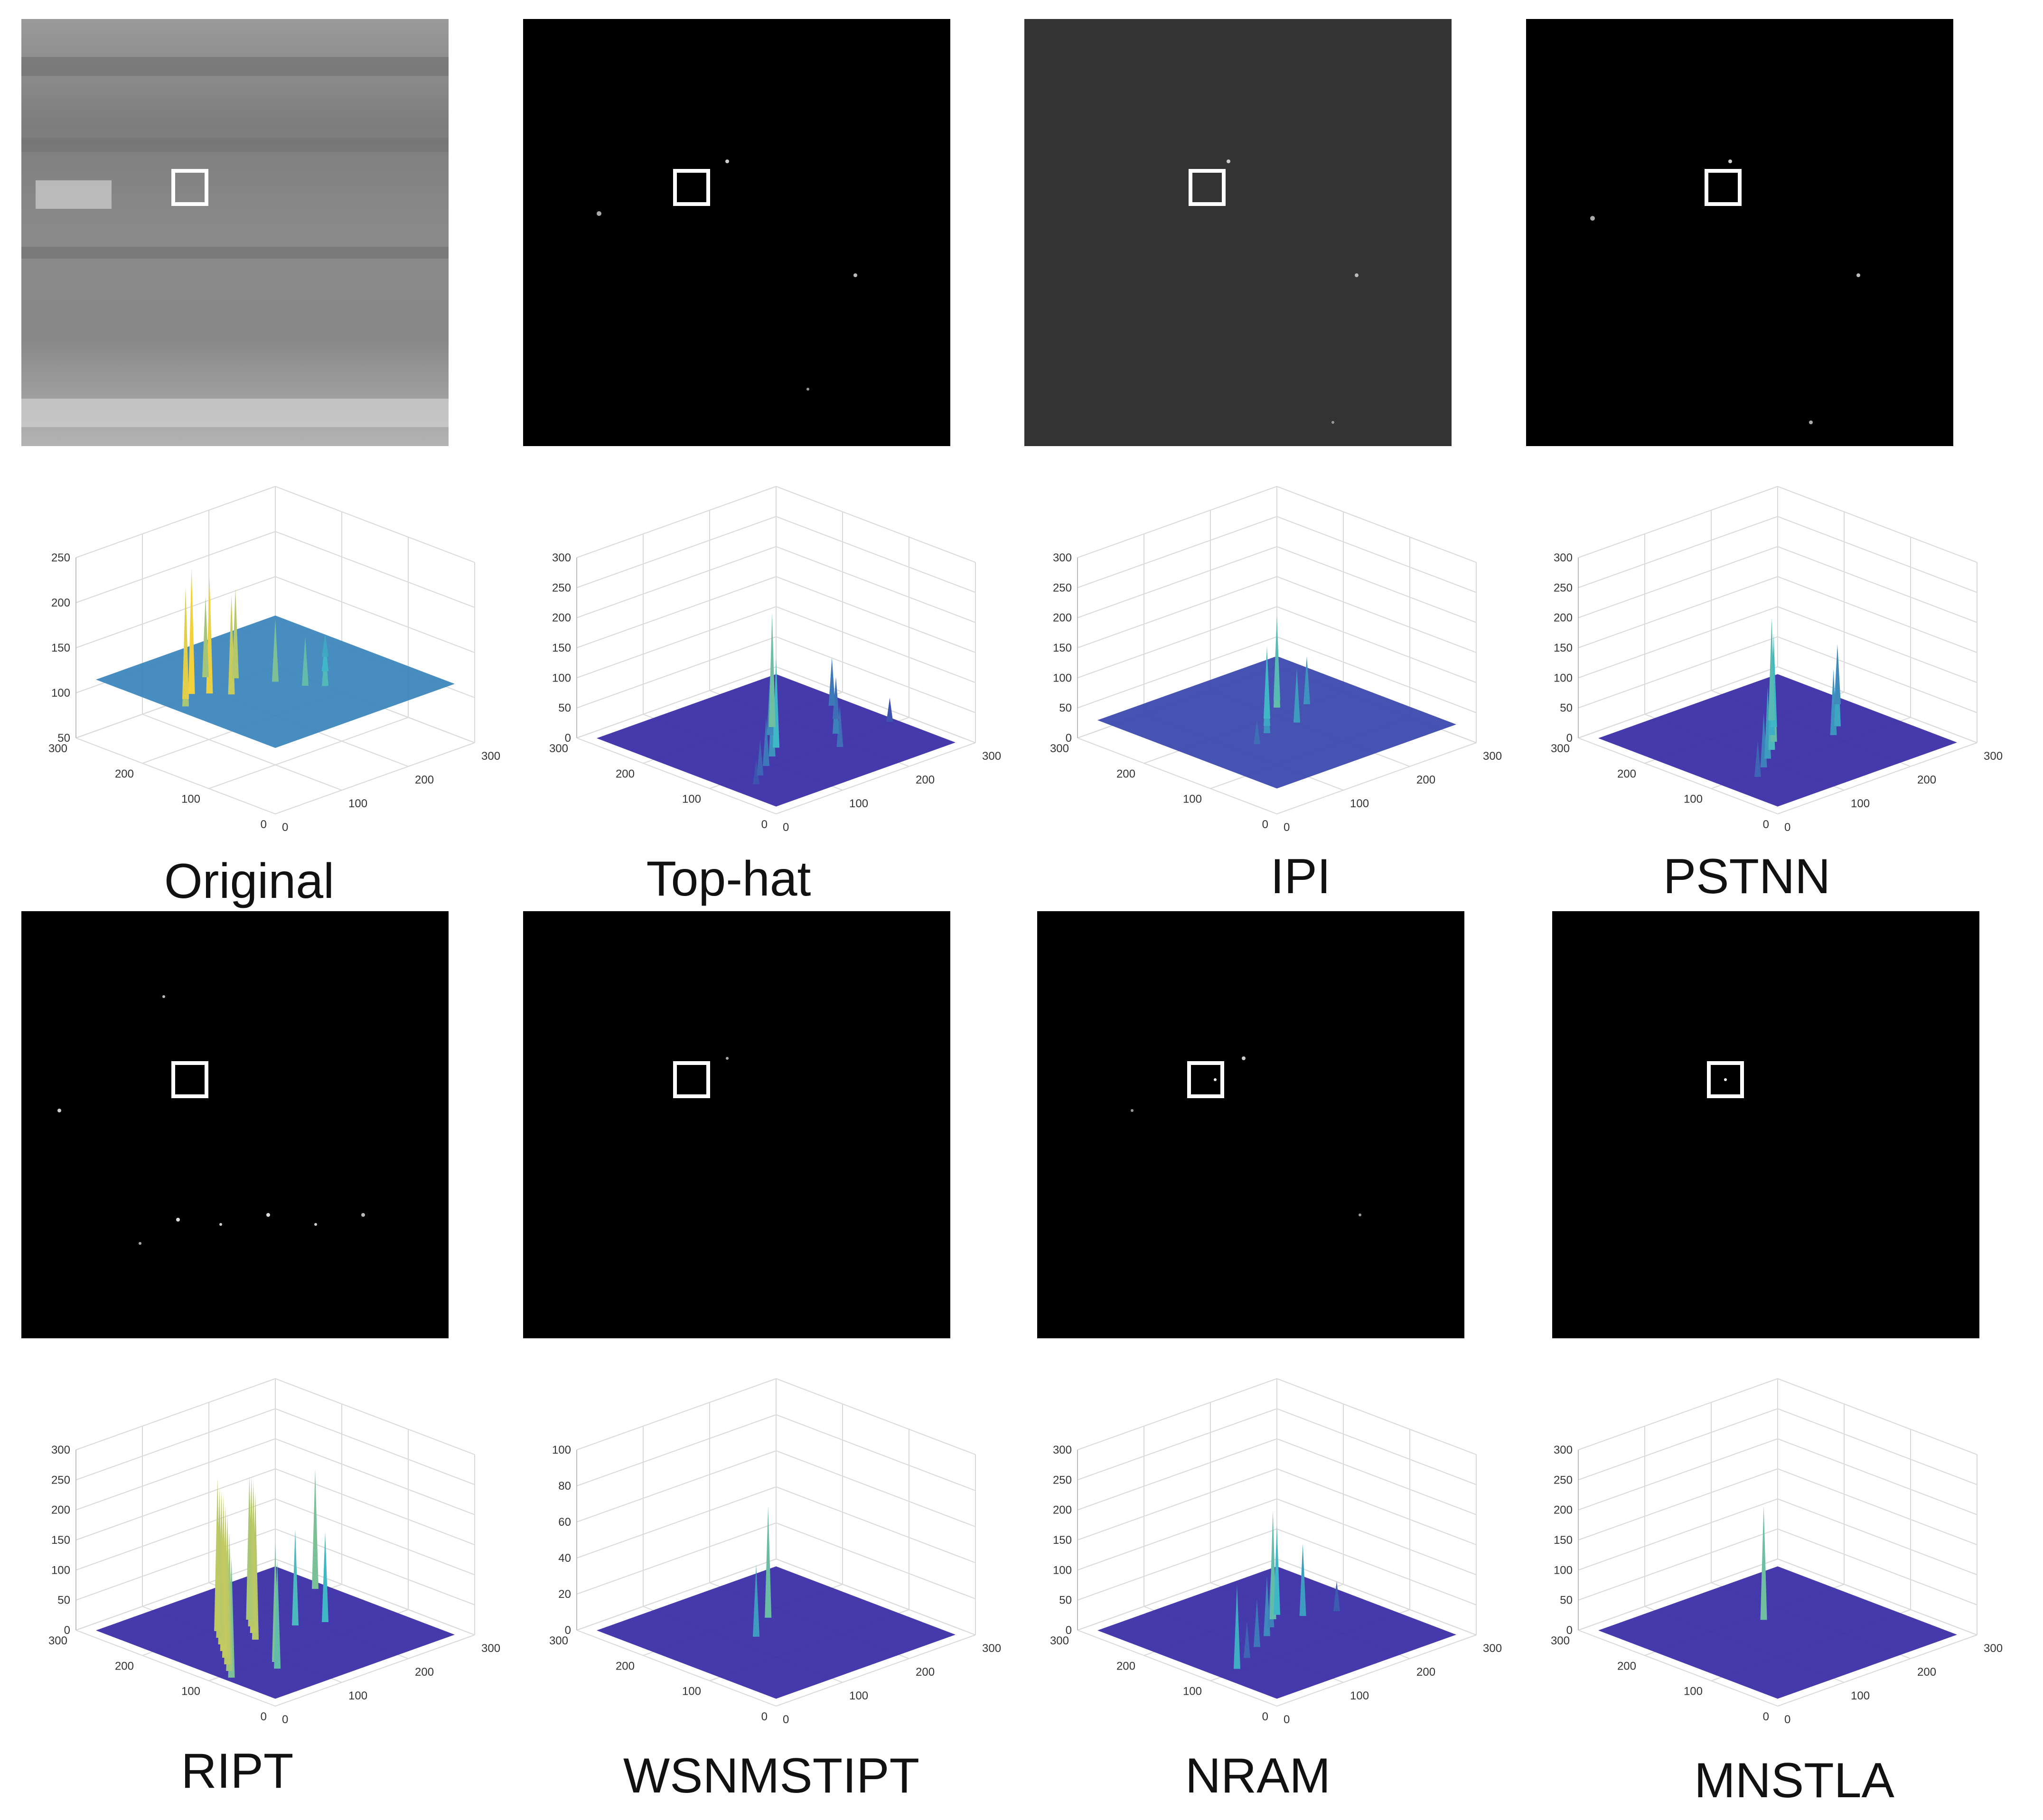 Image resolution: width=2043 pixels, height=1820 pixels. I want to click on original-image, so click(235, 232).